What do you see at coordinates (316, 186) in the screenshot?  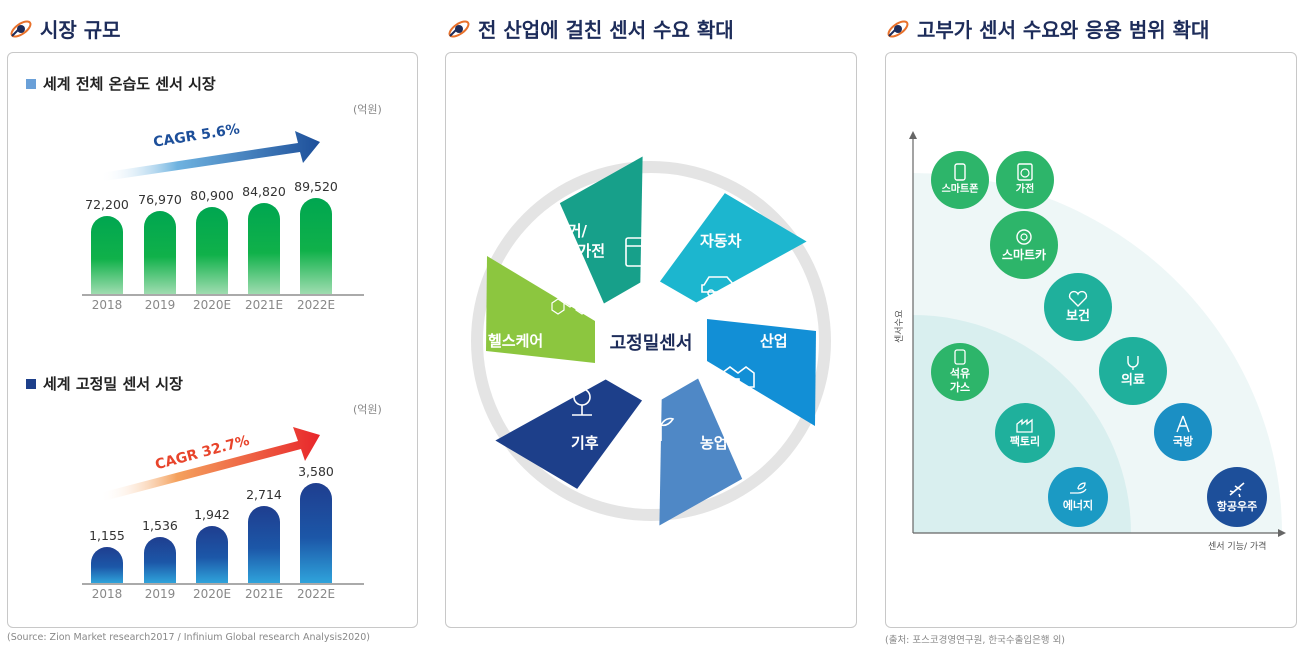 I see `bar-value-label: 89,520` at bounding box center [316, 186].